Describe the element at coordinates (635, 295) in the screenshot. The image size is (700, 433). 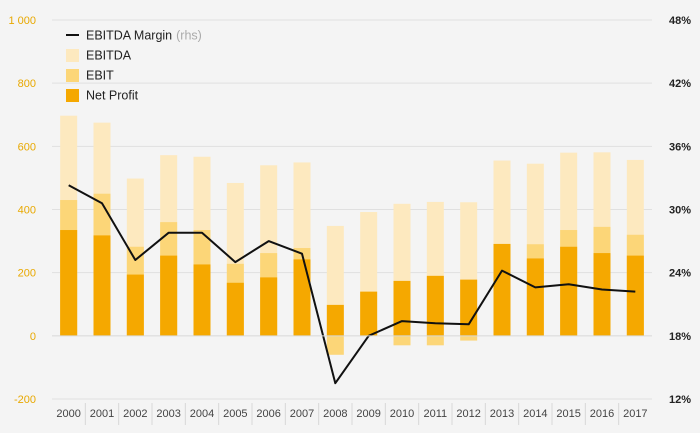
I see `bar-net-profit-2017` at that location.